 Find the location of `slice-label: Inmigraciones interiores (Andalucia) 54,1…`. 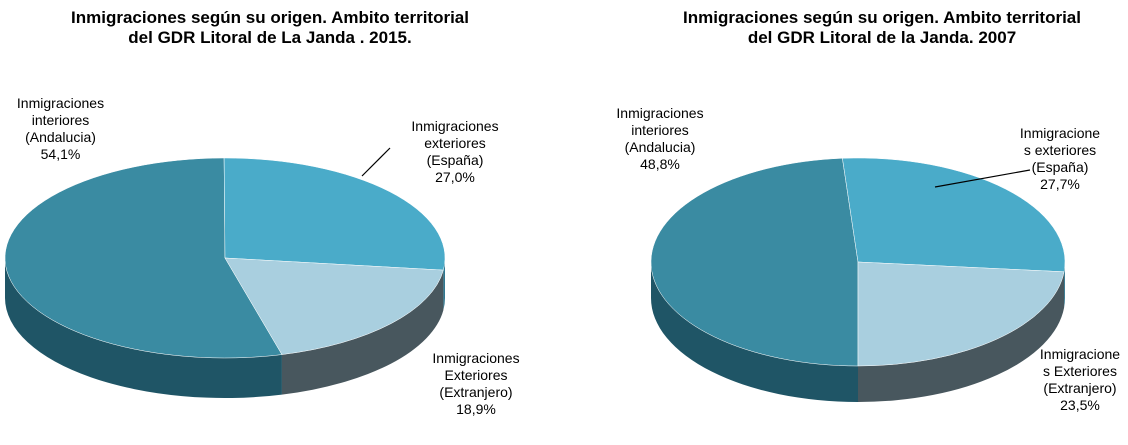

slice-label: Inmigraciones interiores (Andalucia) 54,1… is located at coordinates (60, 129).